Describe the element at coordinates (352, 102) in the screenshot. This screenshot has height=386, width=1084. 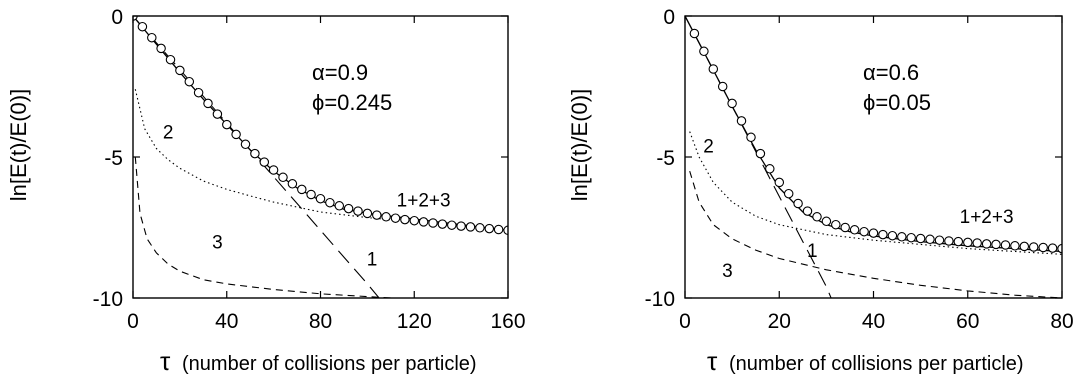
I see `annotation-phi: ϕ=0.245` at that location.